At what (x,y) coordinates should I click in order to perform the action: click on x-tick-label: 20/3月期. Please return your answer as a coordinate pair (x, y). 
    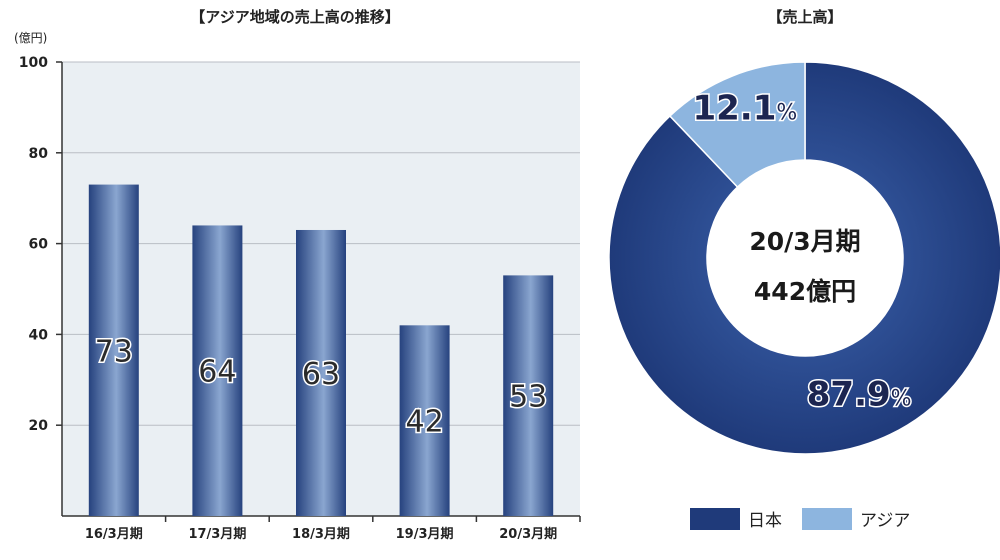
    Looking at the image, I should click on (528, 534).